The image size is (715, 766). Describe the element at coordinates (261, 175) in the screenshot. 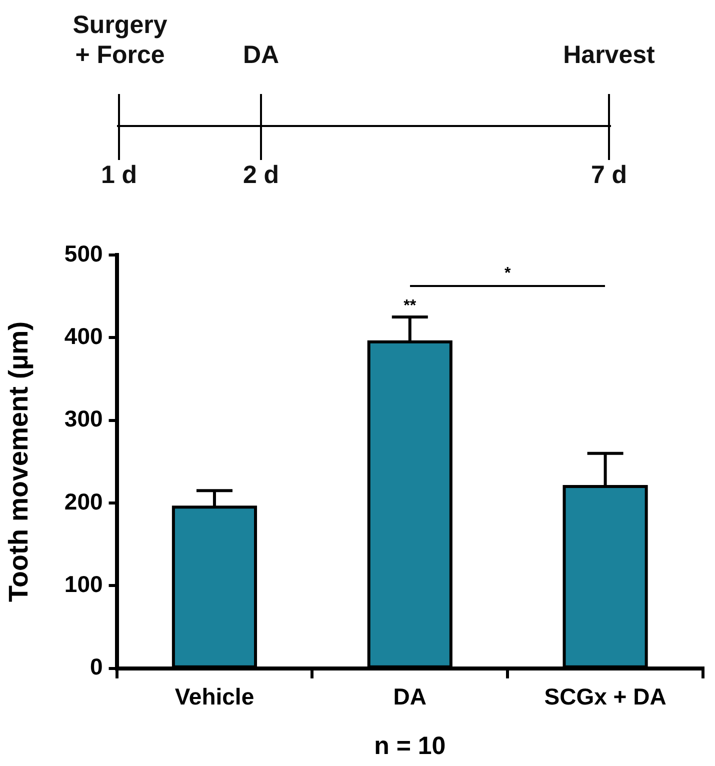

I see `text: 2 d` at that location.